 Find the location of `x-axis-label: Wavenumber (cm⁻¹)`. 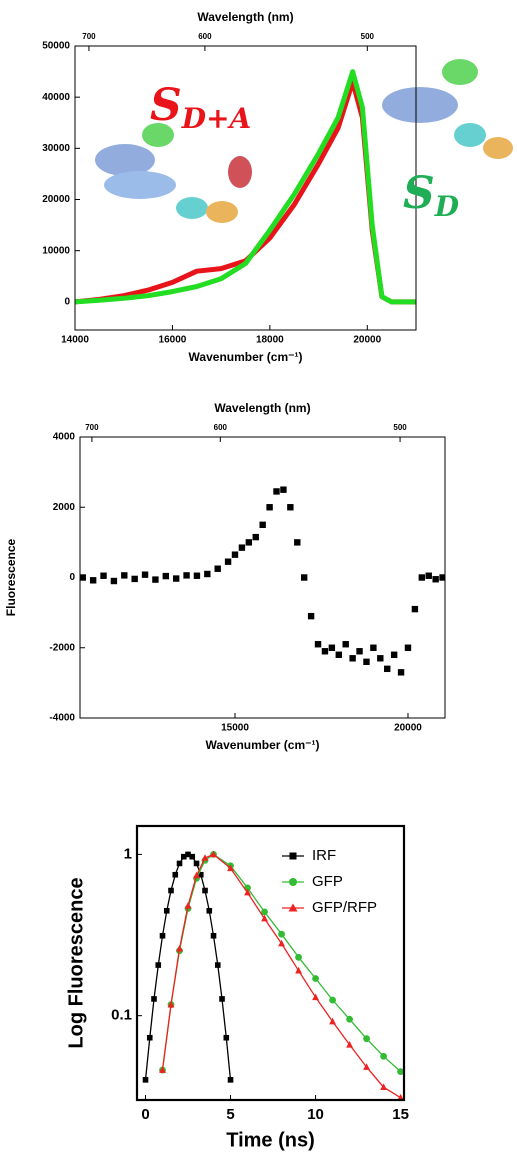

x-axis-label: Wavenumber (cm⁻¹) is located at coordinates (263, 745).